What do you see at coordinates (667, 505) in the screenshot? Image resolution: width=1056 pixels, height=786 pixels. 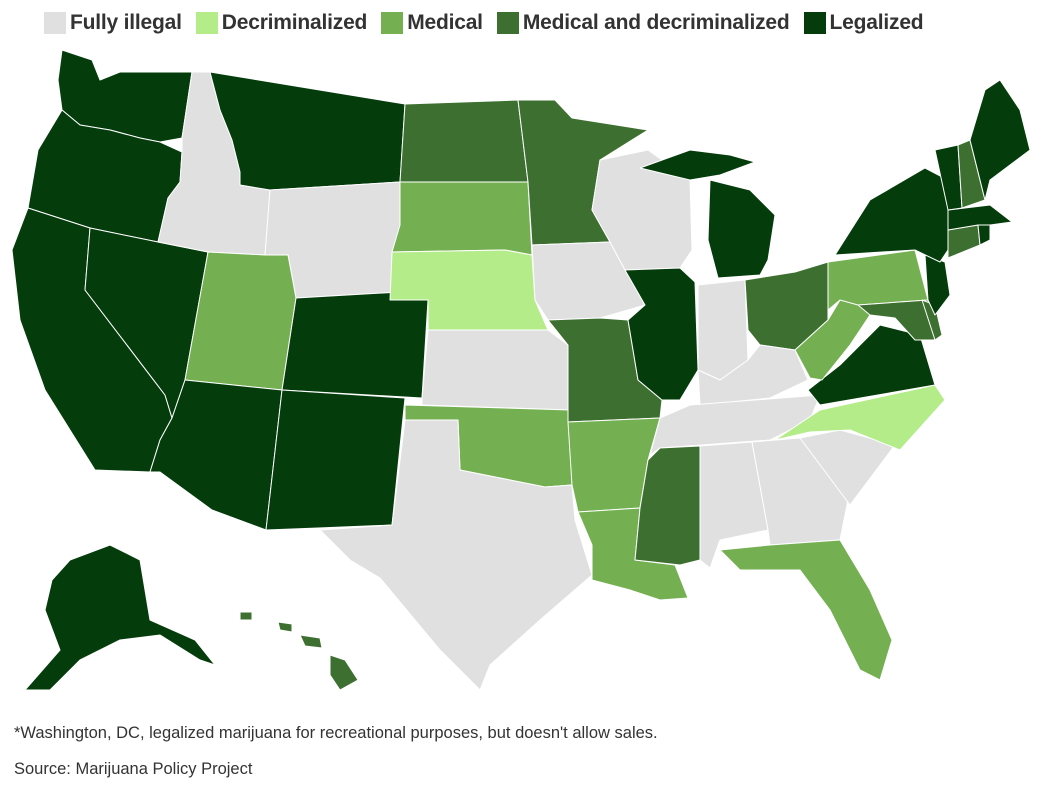 I see `state-mississippi` at bounding box center [667, 505].